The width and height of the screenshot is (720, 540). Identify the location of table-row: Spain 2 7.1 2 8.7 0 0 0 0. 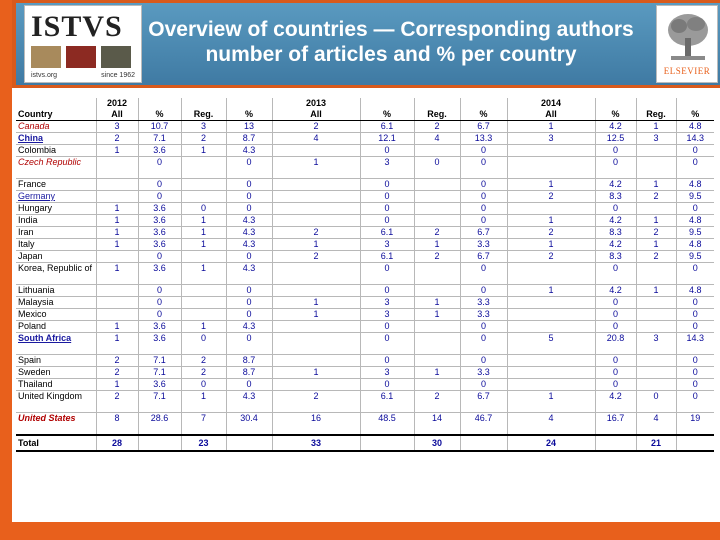
(365, 360).